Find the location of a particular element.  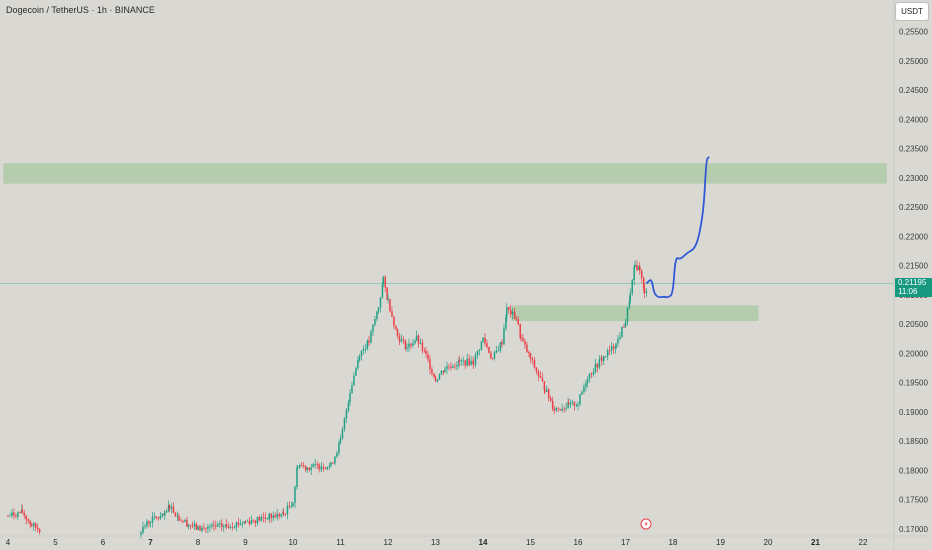

time-tick-label: 5 is located at coordinates (55, 542).